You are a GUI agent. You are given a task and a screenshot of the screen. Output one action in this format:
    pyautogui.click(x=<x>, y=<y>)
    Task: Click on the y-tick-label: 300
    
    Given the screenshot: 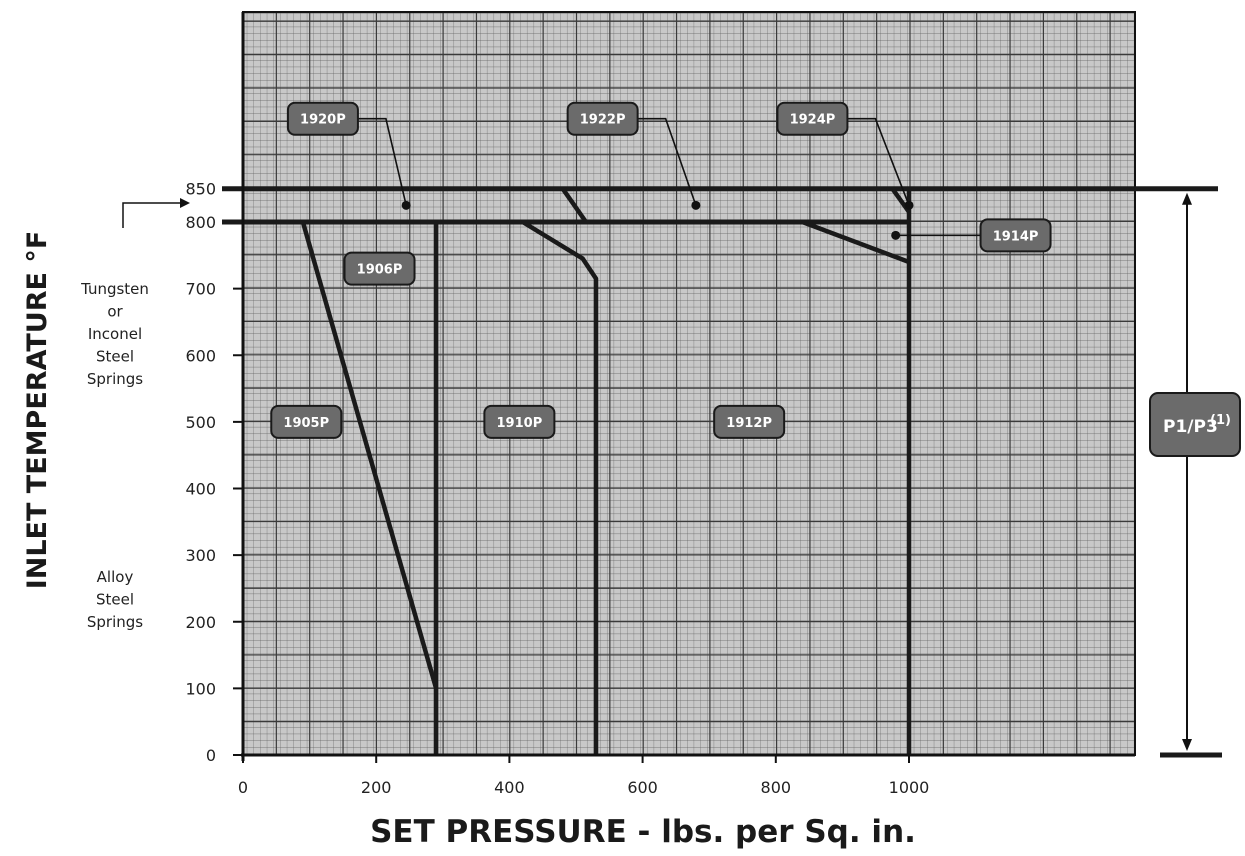 What is the action you would take?
    pyautogui.click(x=200, y=555)
    